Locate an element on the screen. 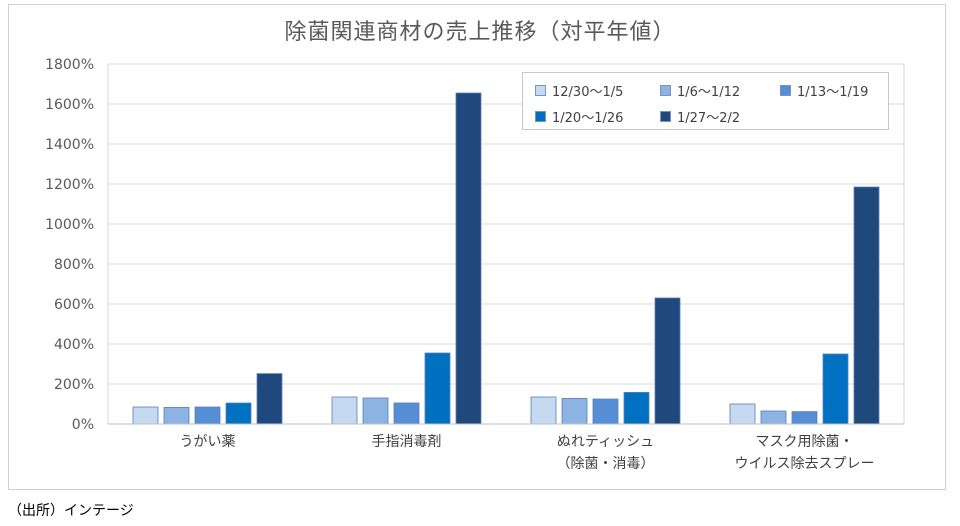 The width and height of the screenshot is (960, 526). y-tick-label: 1200% is located at coordinates (69, 185).